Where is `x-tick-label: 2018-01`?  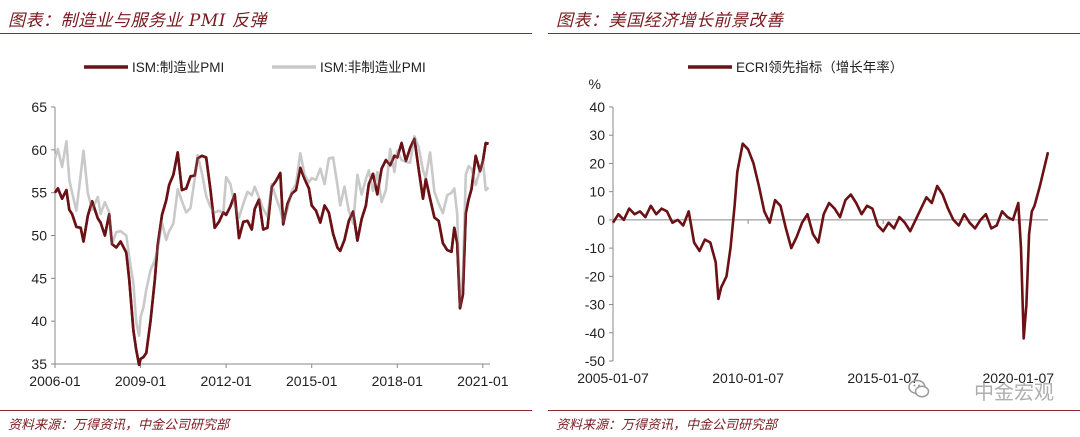 x-tick-label: 2018-01 is located at coordinates (398, 381).